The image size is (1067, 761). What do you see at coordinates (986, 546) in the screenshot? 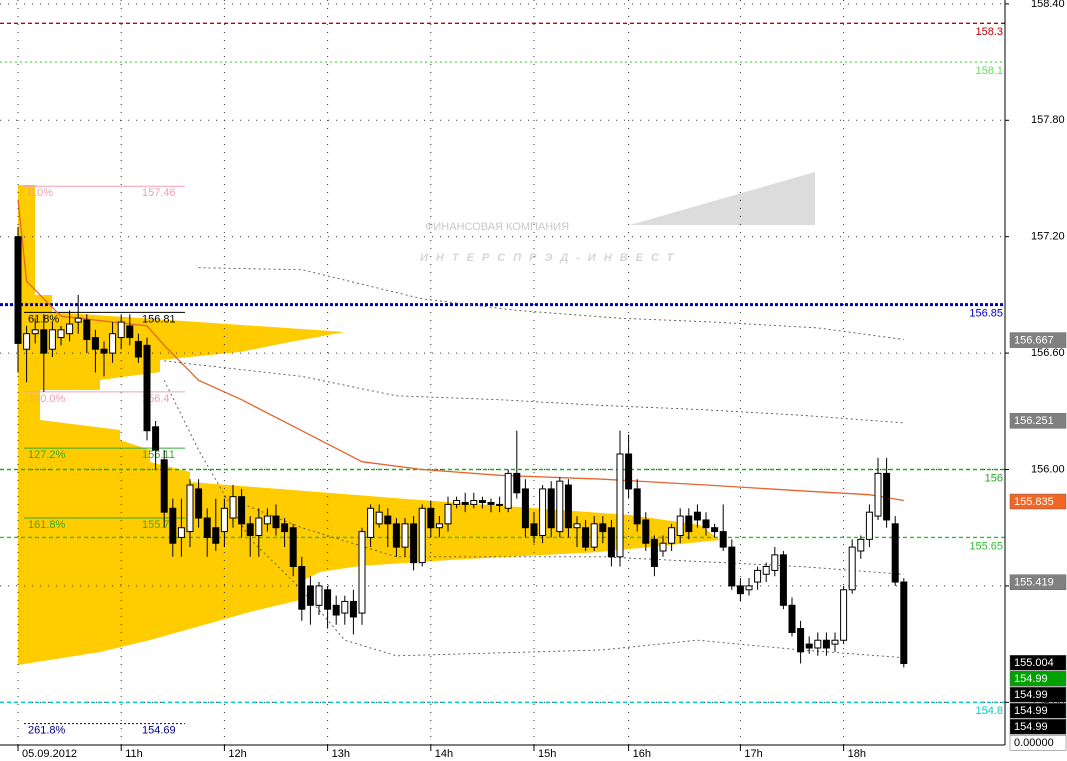
I see `level-label: 155.65` at bounding box center [986, 546].